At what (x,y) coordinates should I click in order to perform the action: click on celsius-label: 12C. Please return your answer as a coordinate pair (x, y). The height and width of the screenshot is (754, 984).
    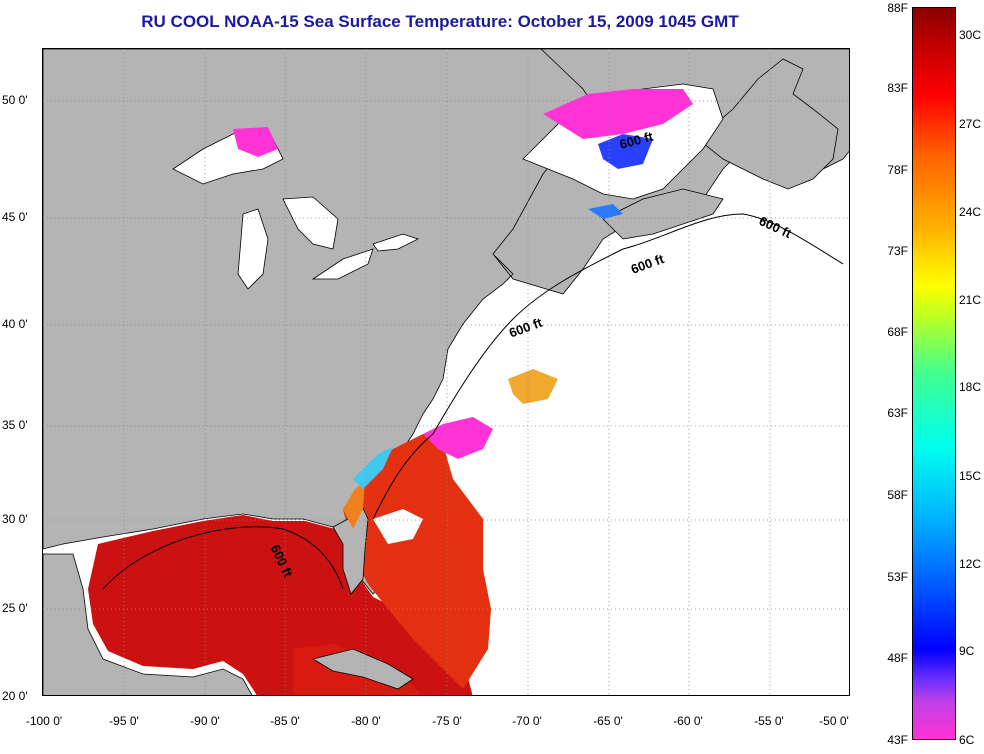
    Looking at the image, I should click on (970, 564).